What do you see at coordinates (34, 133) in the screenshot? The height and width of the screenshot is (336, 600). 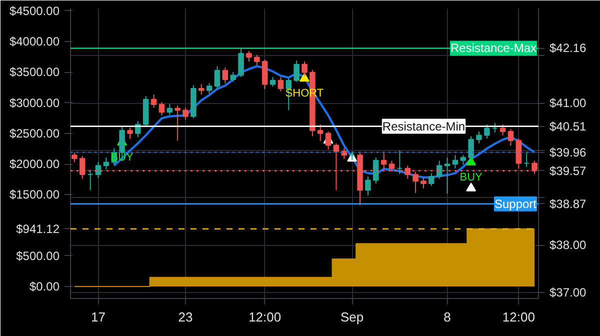 I see `y-tick-label: $2500.00` at bounding box center [34, 133].